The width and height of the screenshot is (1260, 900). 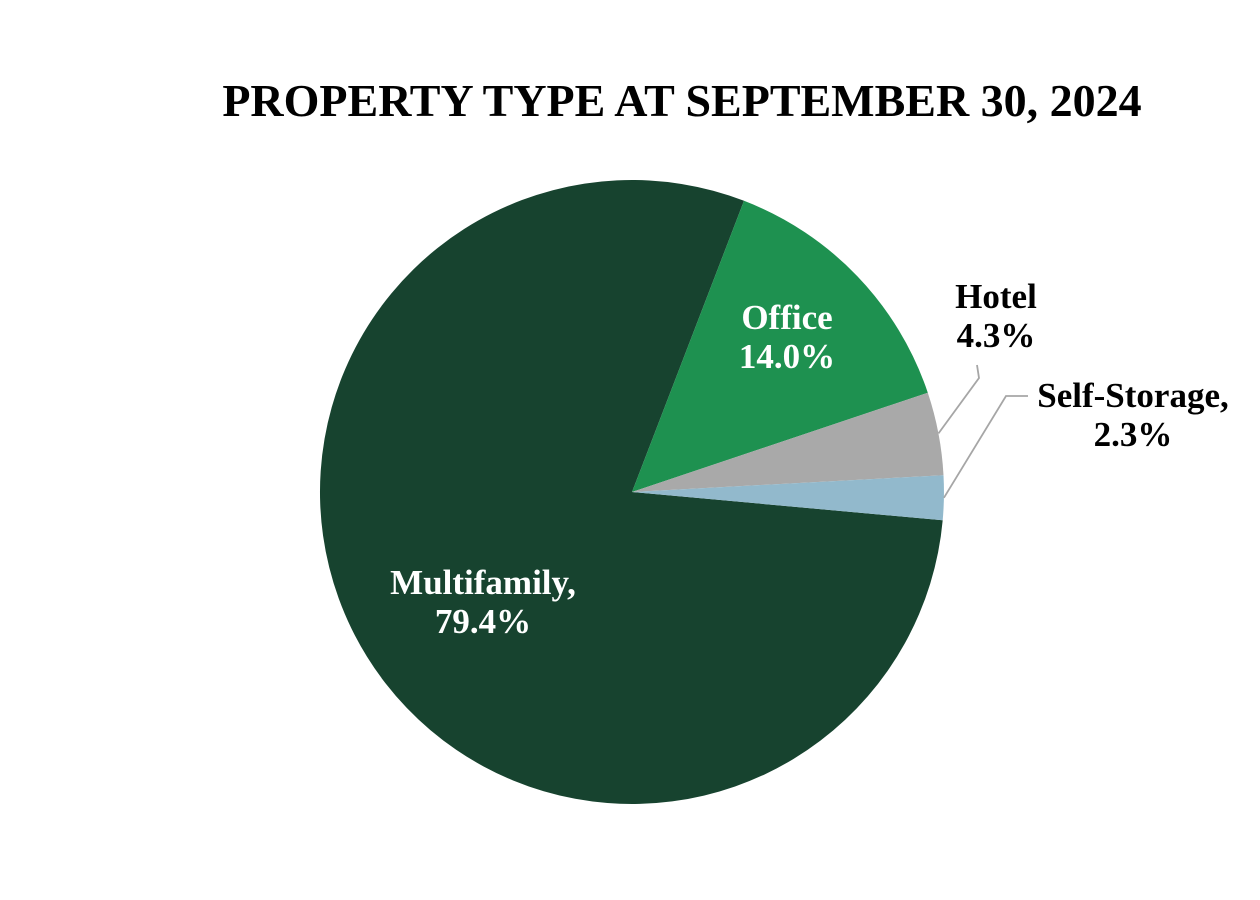 I want to click on pie-slice-hotel, so click(x=788, y=442).